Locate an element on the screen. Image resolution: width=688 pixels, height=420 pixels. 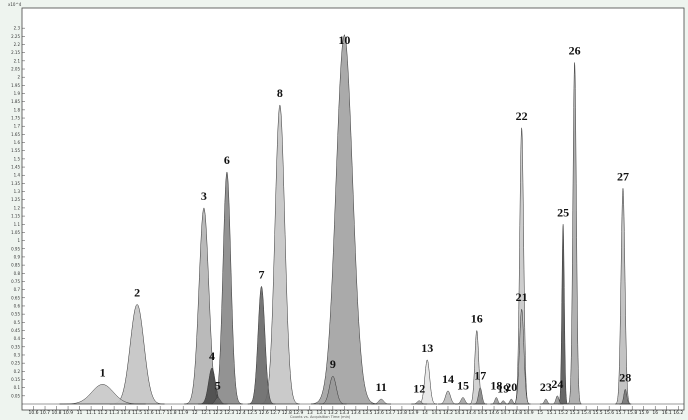
peak-label-23: 23 is located at coordinates (546, 387).